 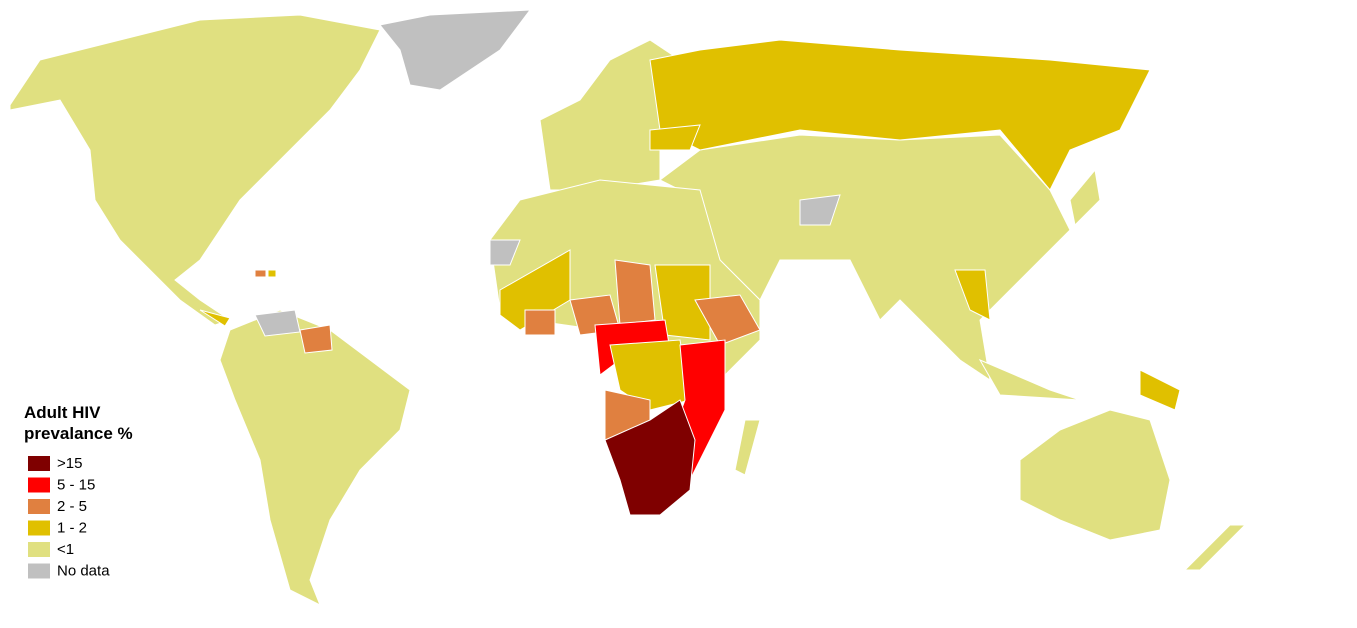 What do you see at coordinates (455, 50) in the screenshot?
I see `greenland` at bounding box center [455, 50].